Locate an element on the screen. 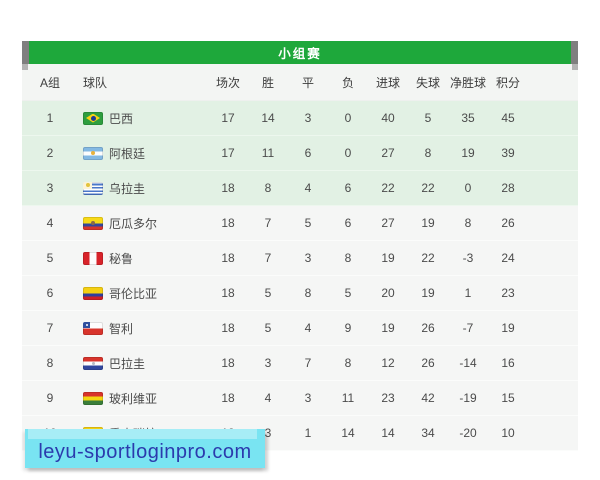 The width and height of the screenshot is (600, 480). stat-goals-for: 22 is located at coordinates (388, 188).